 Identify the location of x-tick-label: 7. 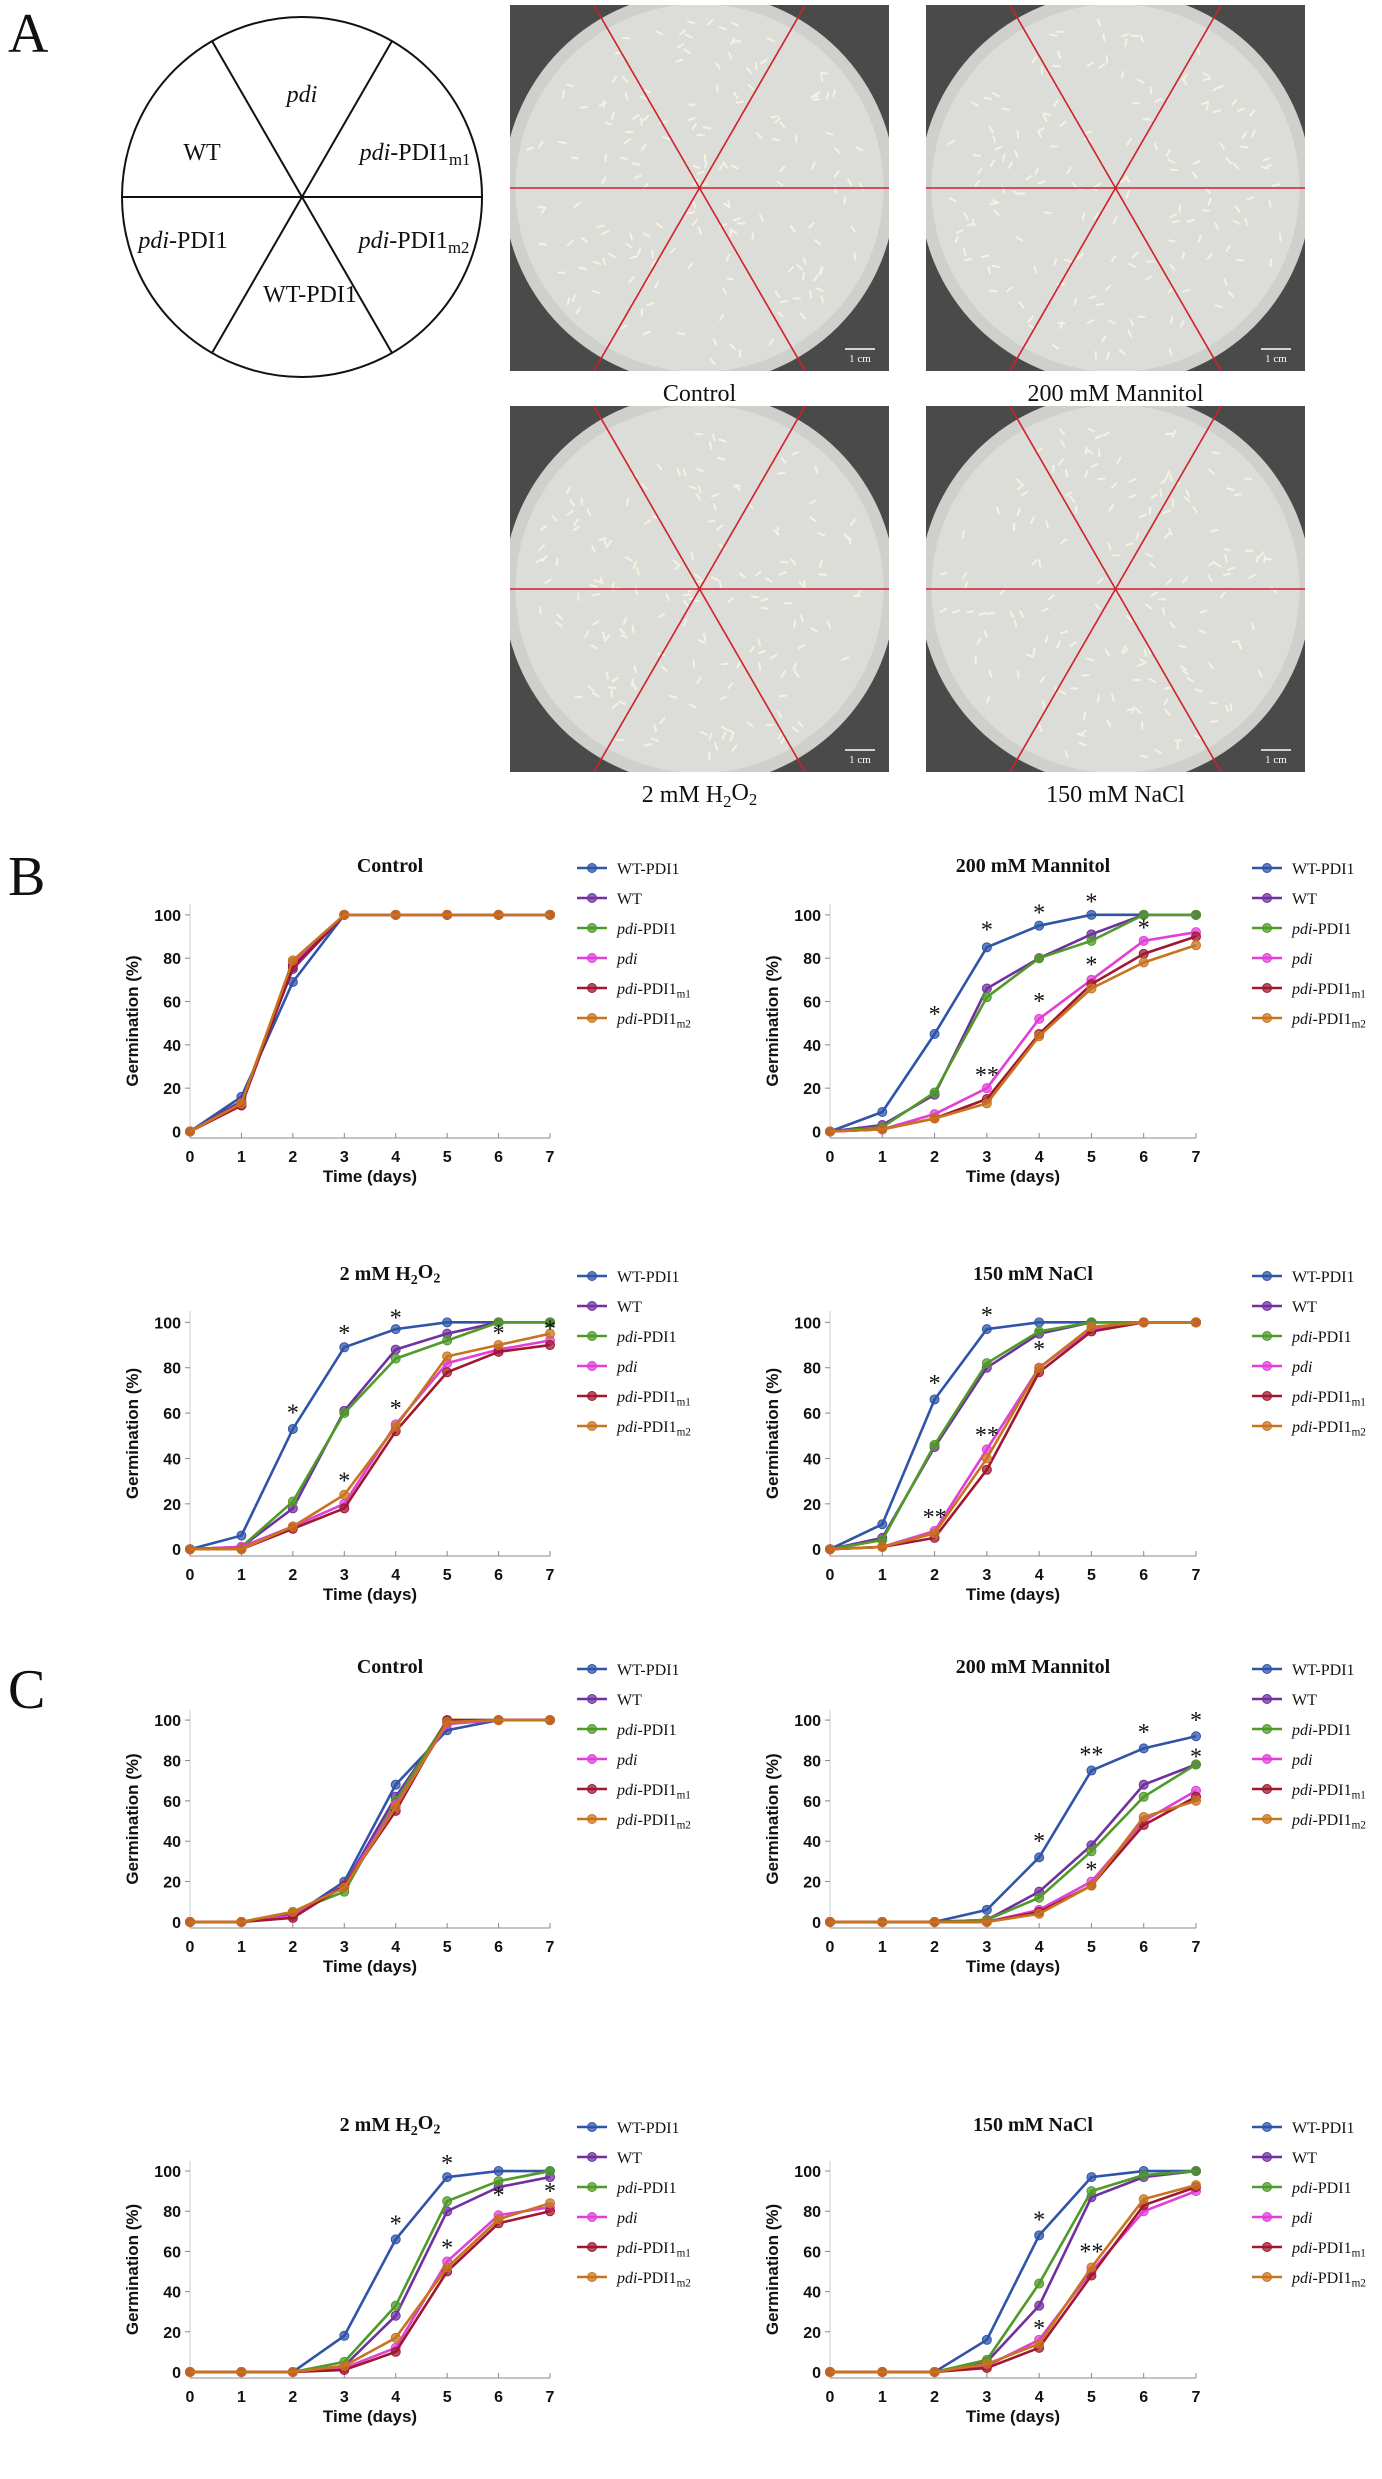
(1196, 1575).